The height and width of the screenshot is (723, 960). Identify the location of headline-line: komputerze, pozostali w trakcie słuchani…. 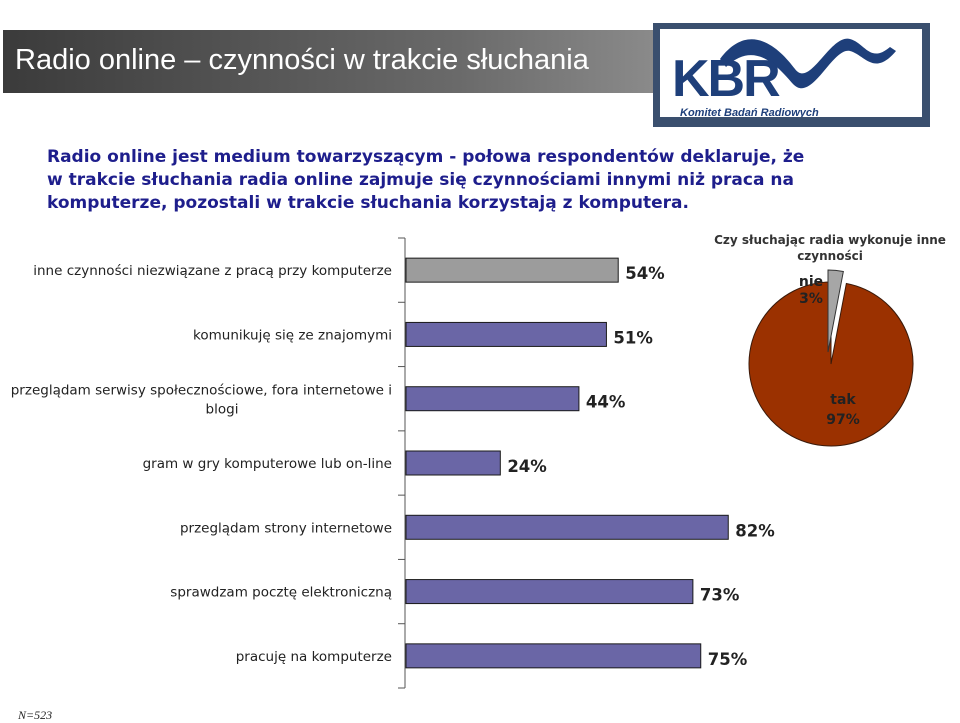
(368, 203).